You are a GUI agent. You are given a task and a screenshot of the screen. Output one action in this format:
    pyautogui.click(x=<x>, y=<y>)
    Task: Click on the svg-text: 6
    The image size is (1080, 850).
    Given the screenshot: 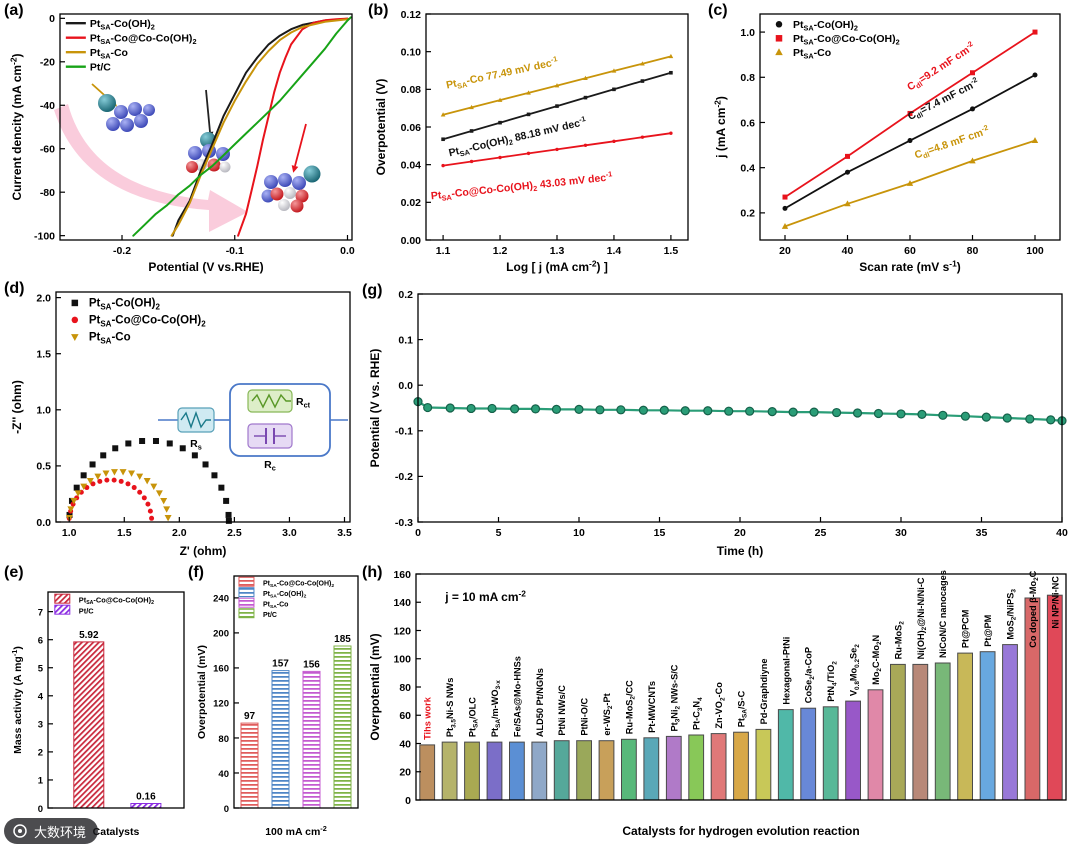 What is the action you would take?
    pyautogui.click(x=40, y=640)
    